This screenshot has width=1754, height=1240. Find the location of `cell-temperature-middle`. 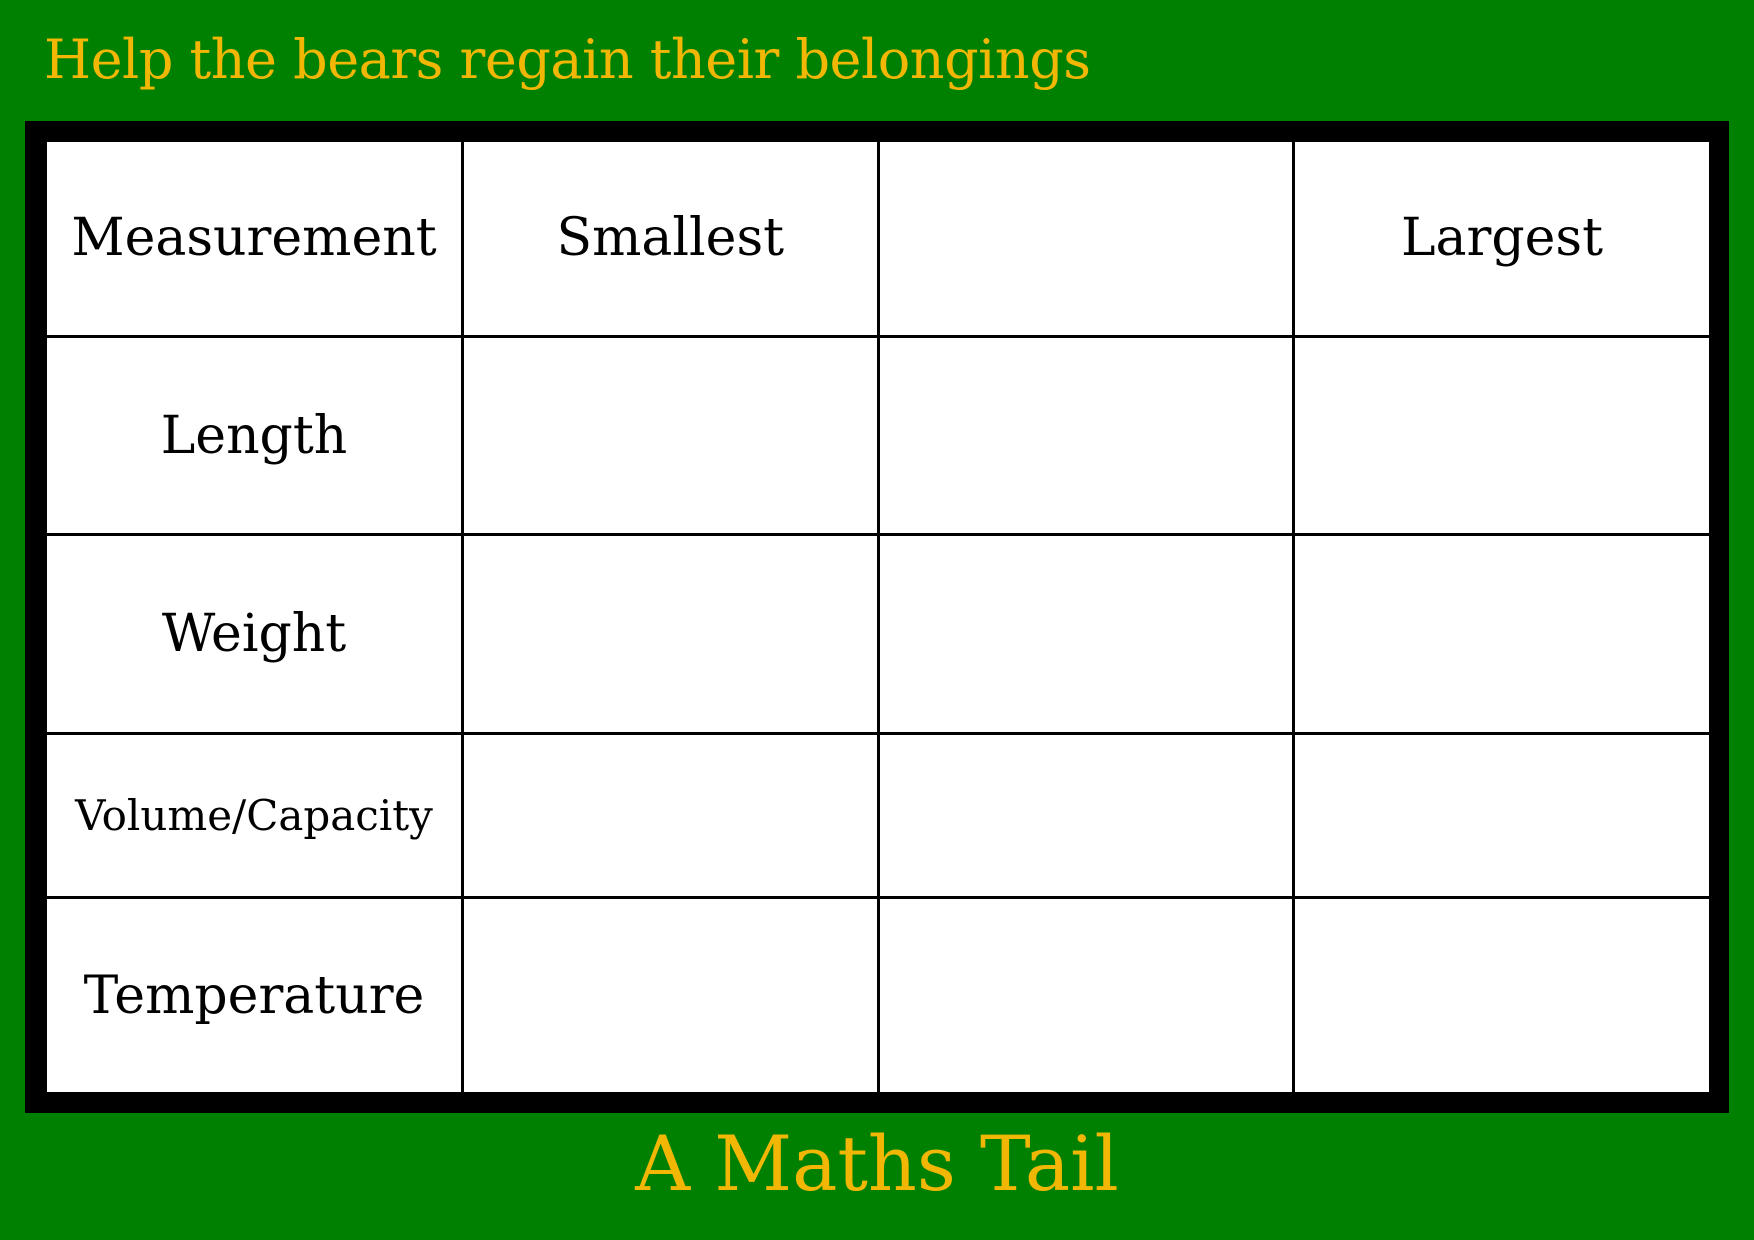

cell-temperature-middle is located at coordinates (1085, 994).